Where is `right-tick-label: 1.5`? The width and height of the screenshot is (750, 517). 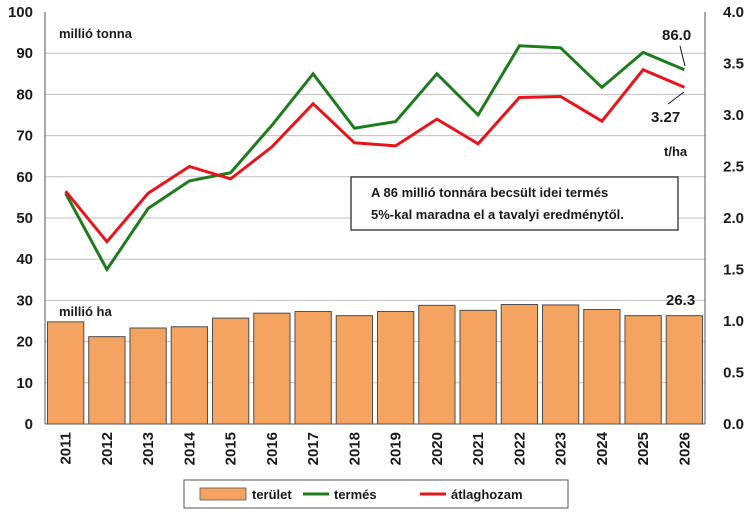
right-tick-label: 1.5 is located at coordinates (733, 270).